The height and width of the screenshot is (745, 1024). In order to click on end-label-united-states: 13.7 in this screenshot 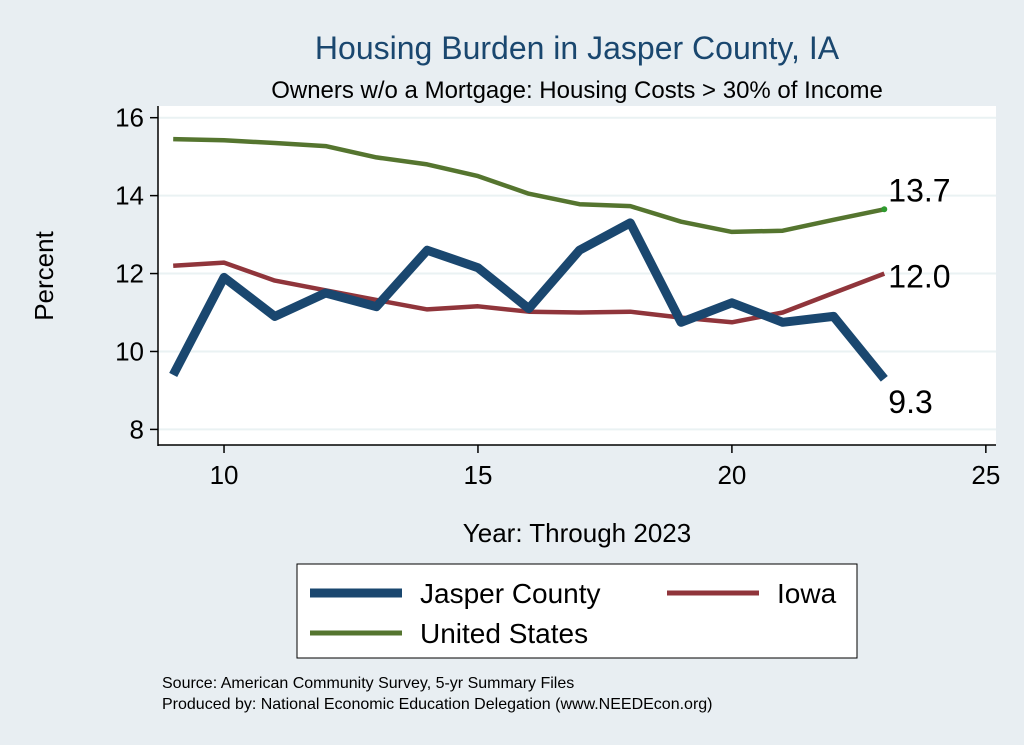, I will do `click(919, 190)`.